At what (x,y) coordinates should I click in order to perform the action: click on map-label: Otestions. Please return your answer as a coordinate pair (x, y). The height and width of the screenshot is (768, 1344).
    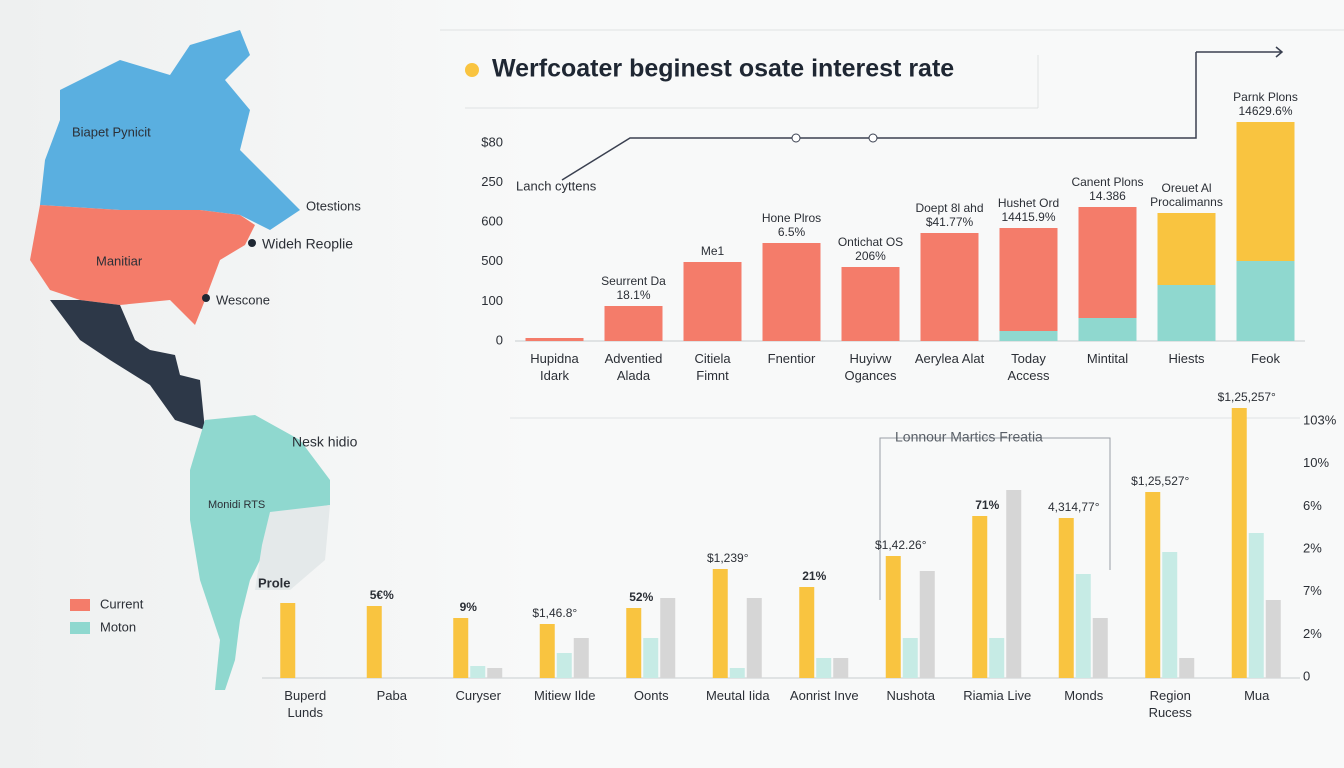
    Looking at the image, I should click on (333, 205).